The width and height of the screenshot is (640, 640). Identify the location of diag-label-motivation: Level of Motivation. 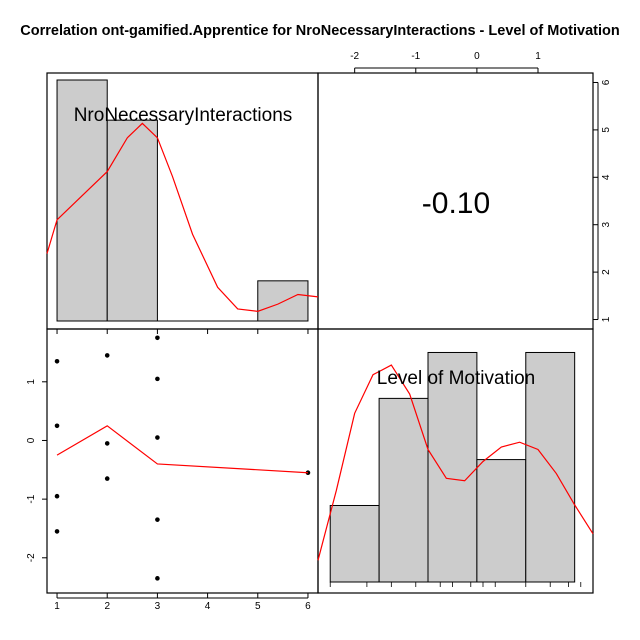
(456, 378).